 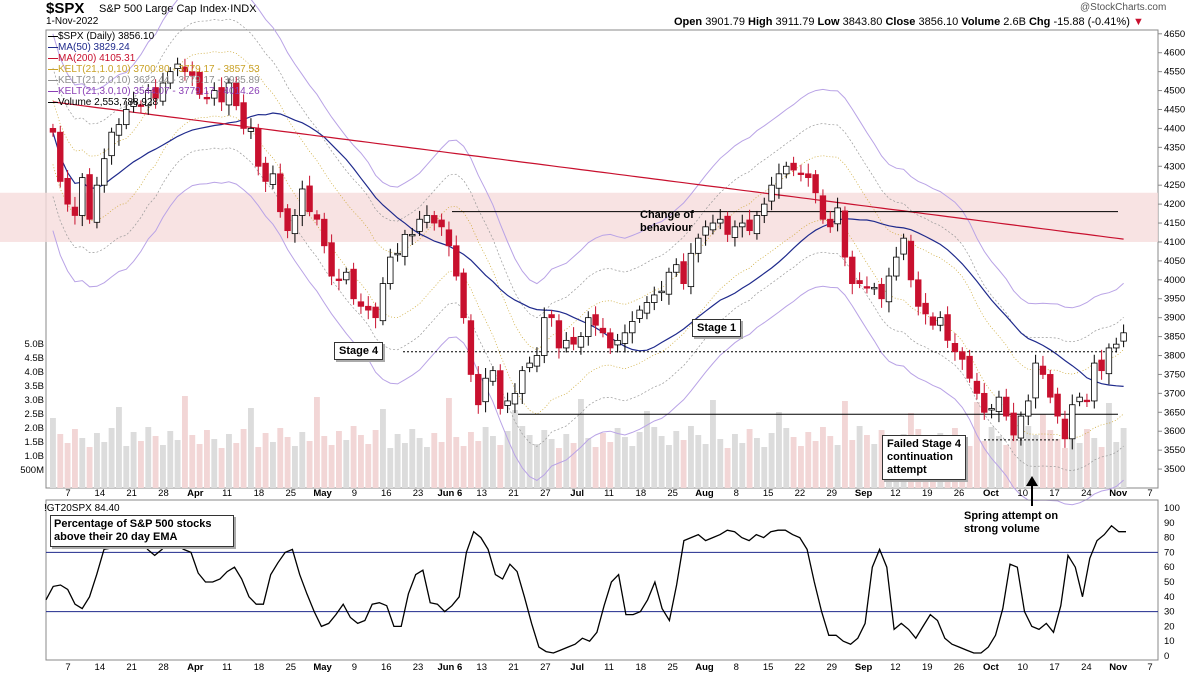 What do you see at coordinates (1169, 523) in the screenshot?
I see `indicator-tick-label: 90` at bounding box center [1169, 523].